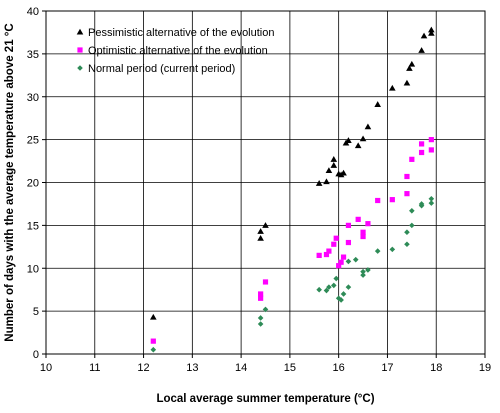 The width and height of the screenshot is (500, 413). What do you see at coordinates (33, 55) in the screenshot?
I see `y-tick-label: 35` at bounding box center [33, 55].